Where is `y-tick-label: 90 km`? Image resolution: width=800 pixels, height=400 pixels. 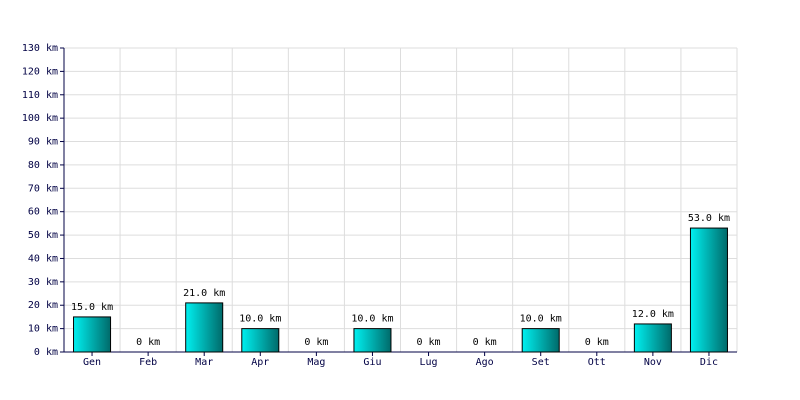 y-tick-label: 90 km is located at coordinates (43, 142).